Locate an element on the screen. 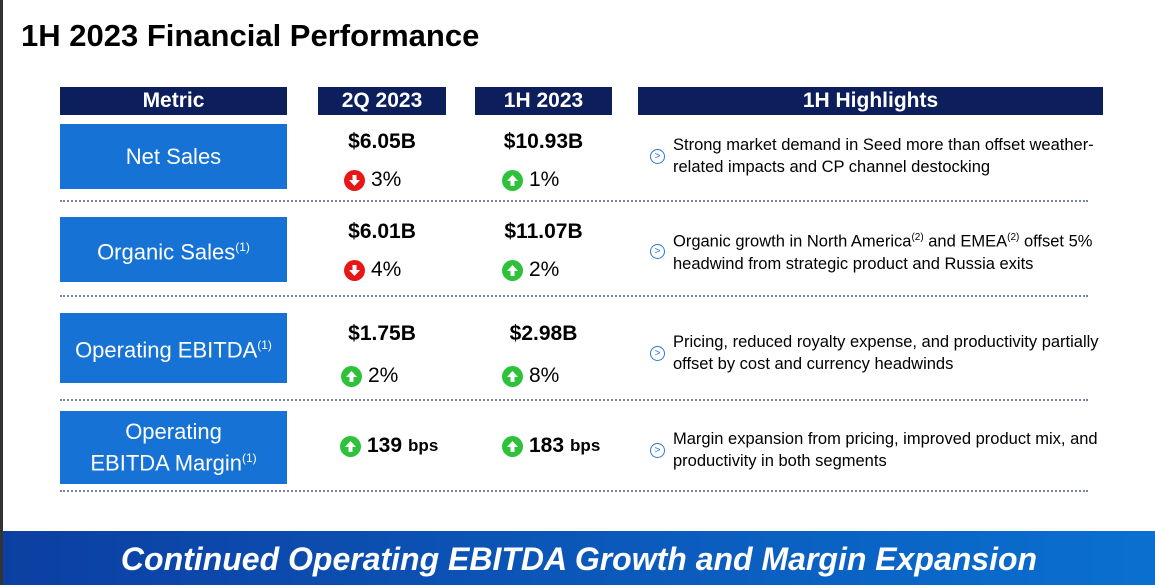  header-1h: 1H 2023 is located at coordinates (543, 101).